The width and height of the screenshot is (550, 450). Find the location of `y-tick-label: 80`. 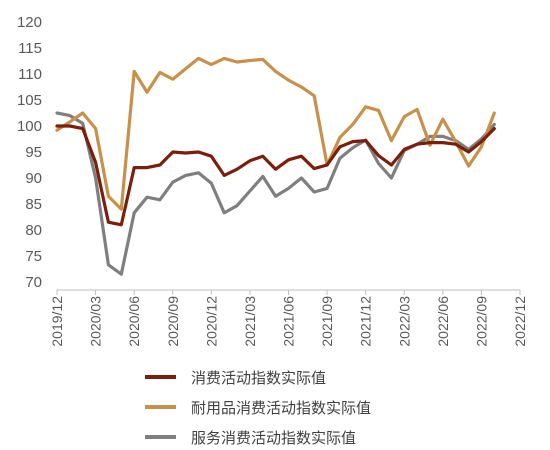

y-tick-label: 80 is located at coordinates (33, 230).